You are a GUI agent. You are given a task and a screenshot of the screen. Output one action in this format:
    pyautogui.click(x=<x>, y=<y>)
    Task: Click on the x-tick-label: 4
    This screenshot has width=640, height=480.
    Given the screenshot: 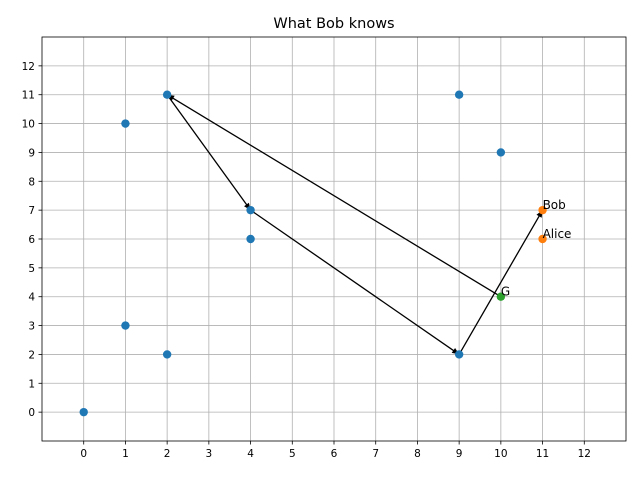 What is the action you would take?
    pyautogui.click(x=250, y=454)
    